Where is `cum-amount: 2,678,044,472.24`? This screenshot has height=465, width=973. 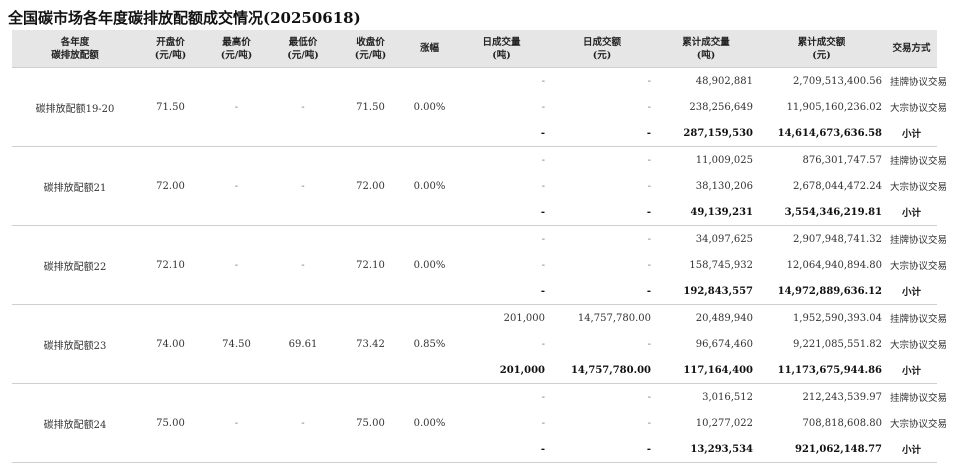 cum-amount: 2,678,044,472.24 is located at coordinates (837, 186).